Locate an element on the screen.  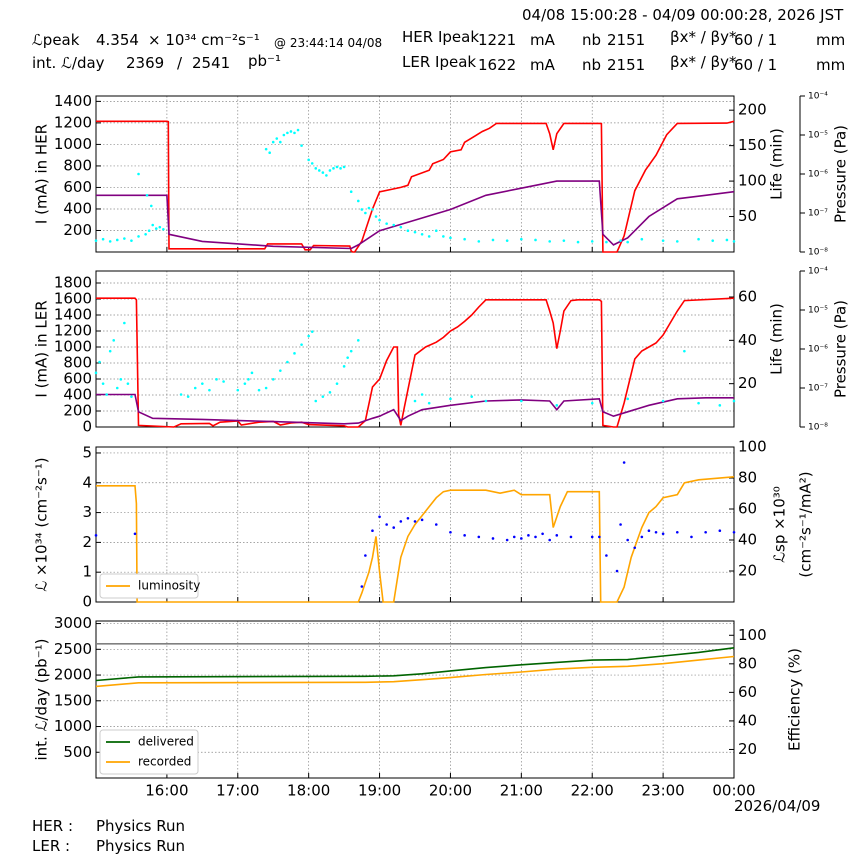
pressure-tick-label: 10⁻⁶ is located at coordinates (818, 350).